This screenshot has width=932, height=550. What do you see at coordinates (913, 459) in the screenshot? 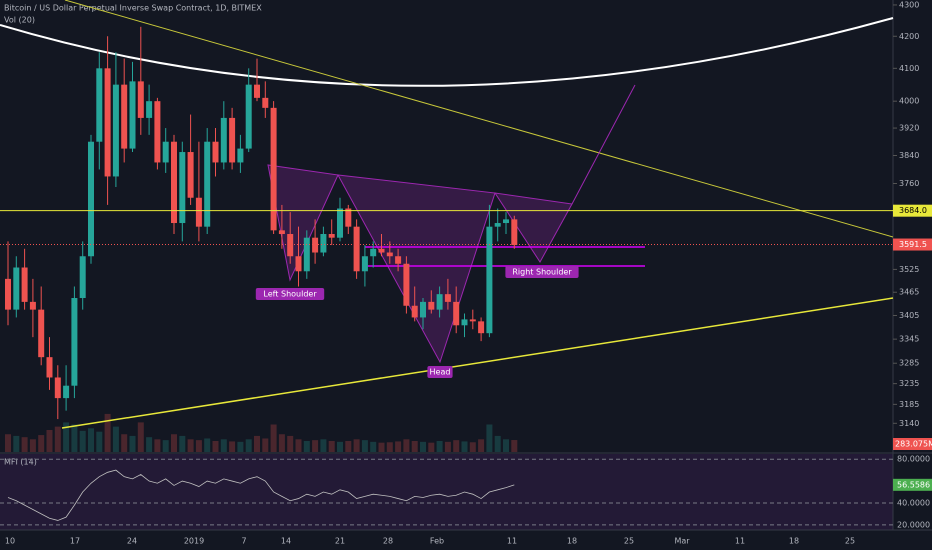
I see `mfi-tick-label: 80.0000` at bounding box center [913, 459].